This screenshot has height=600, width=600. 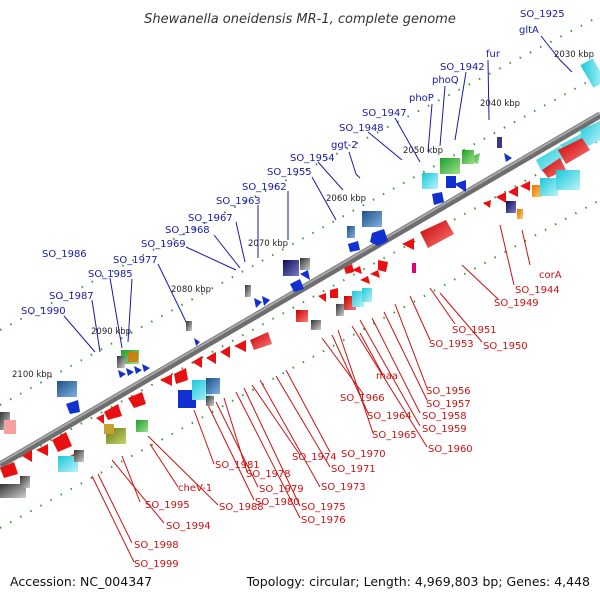 I want to click on gene-label: SO_1958, so click(x=444, y=416).